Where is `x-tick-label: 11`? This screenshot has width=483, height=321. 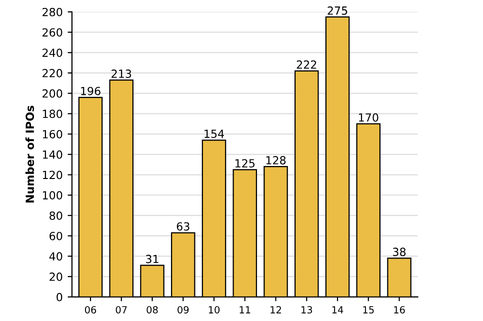
x-tick-label: 11 is located at coordinates (245, 310).